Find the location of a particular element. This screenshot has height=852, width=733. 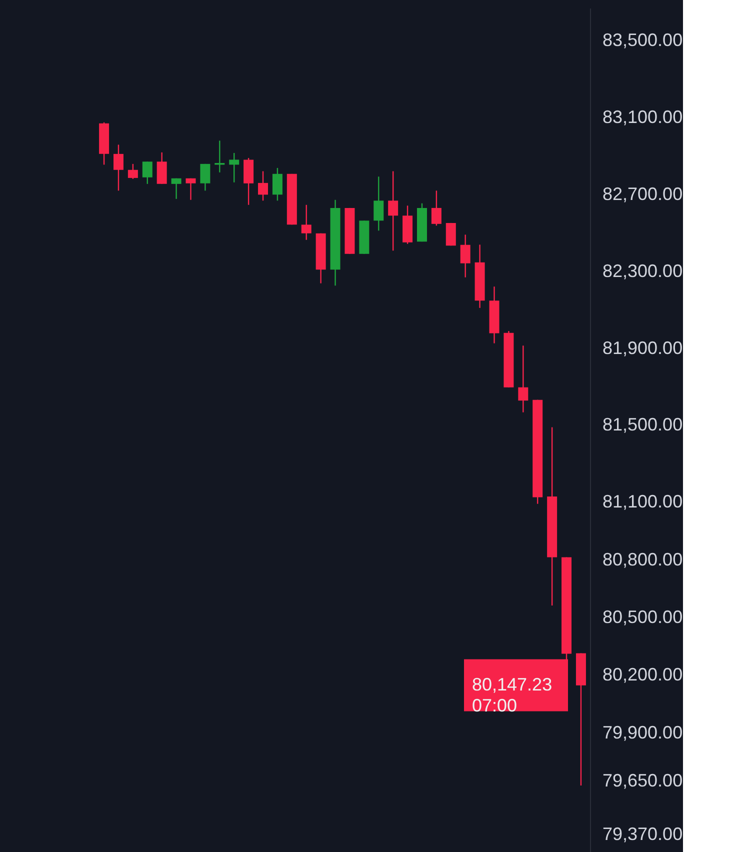

y-tick-label: 79,900.00 is located at coordinates (642, 732).